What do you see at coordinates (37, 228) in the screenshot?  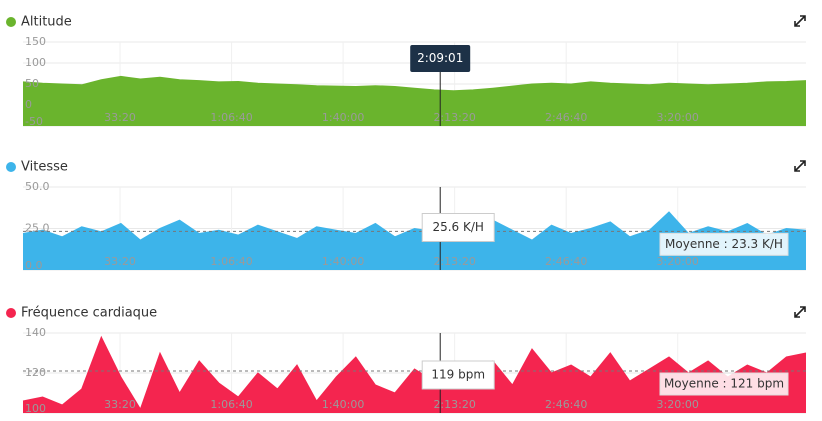 I see `y-tick-label: 25.0` at bounding box center [37, 228].